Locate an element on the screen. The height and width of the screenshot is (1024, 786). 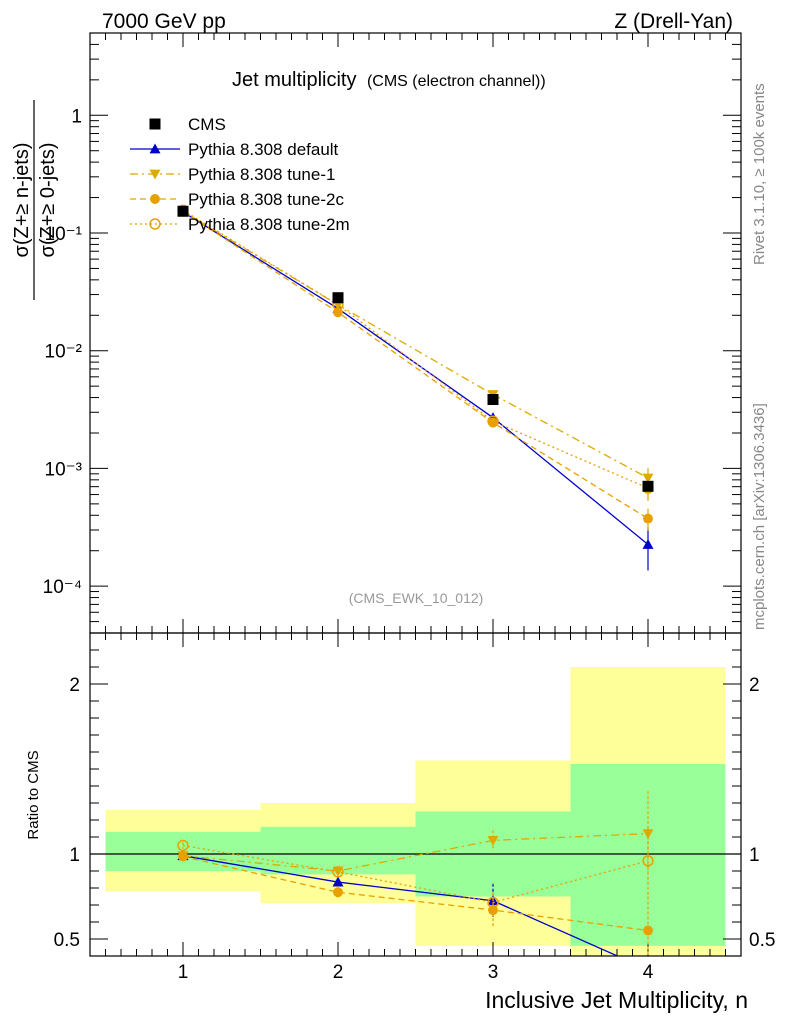
y-tick-label: 10⁻¹ is located at coordinates (64, 234).